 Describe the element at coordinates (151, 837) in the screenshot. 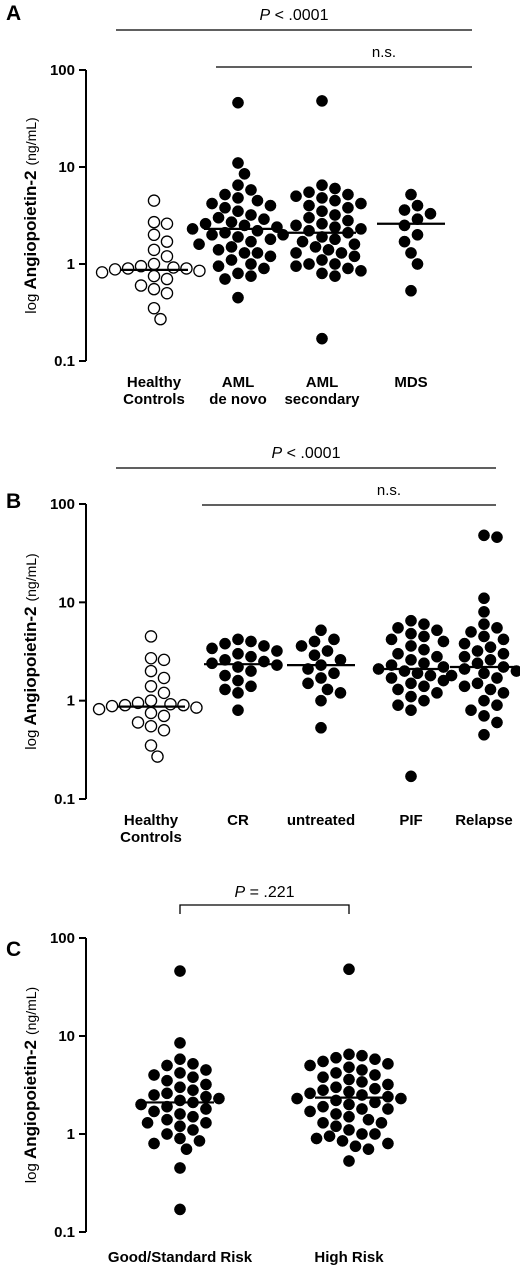

I see `category-label: Controls` at that location.